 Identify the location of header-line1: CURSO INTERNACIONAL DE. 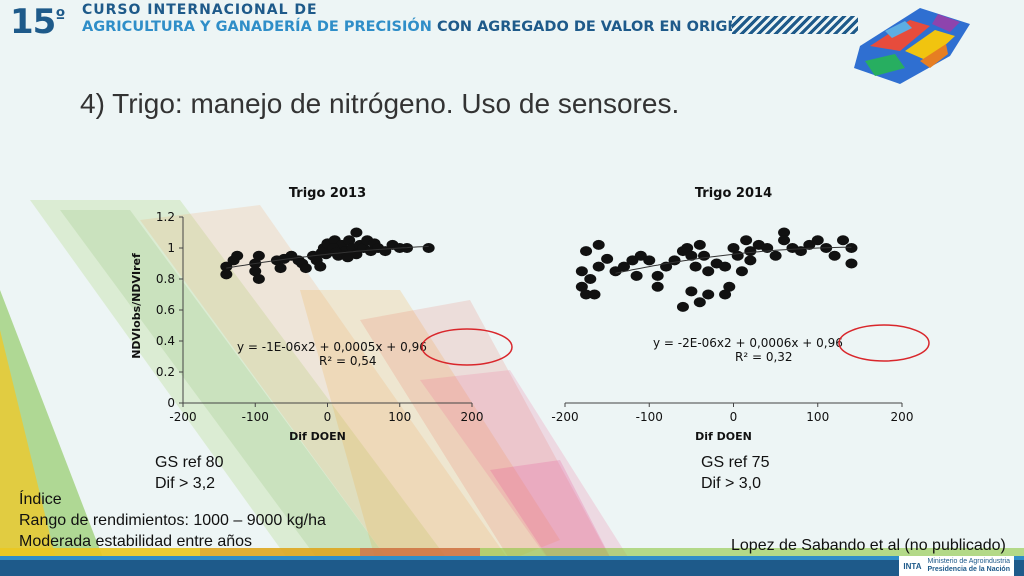
(200, 10).